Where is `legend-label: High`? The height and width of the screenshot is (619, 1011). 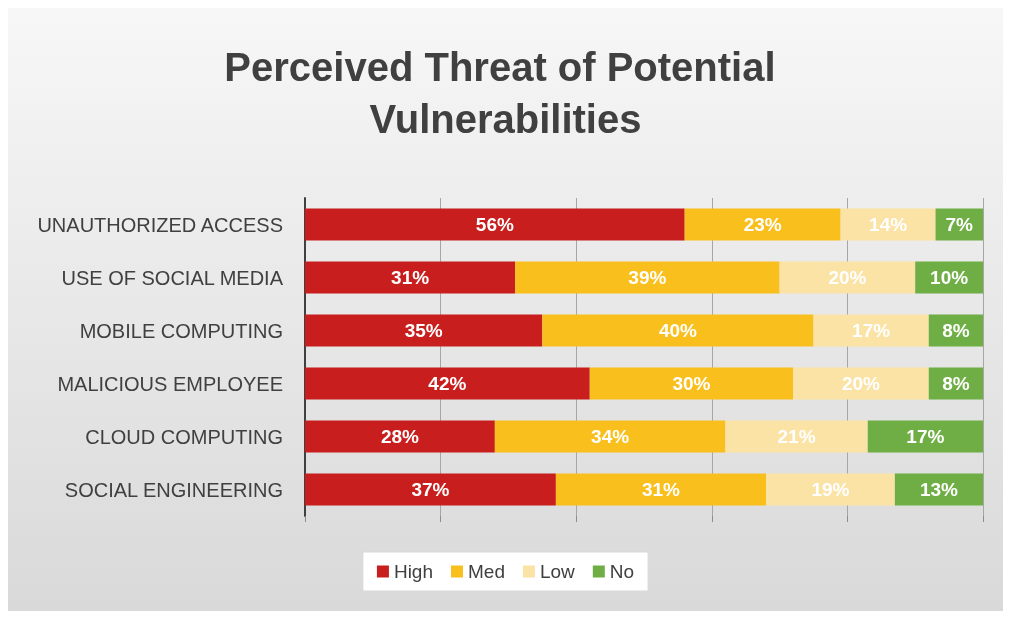 legend-label: High is located at coordinates (413, 571).